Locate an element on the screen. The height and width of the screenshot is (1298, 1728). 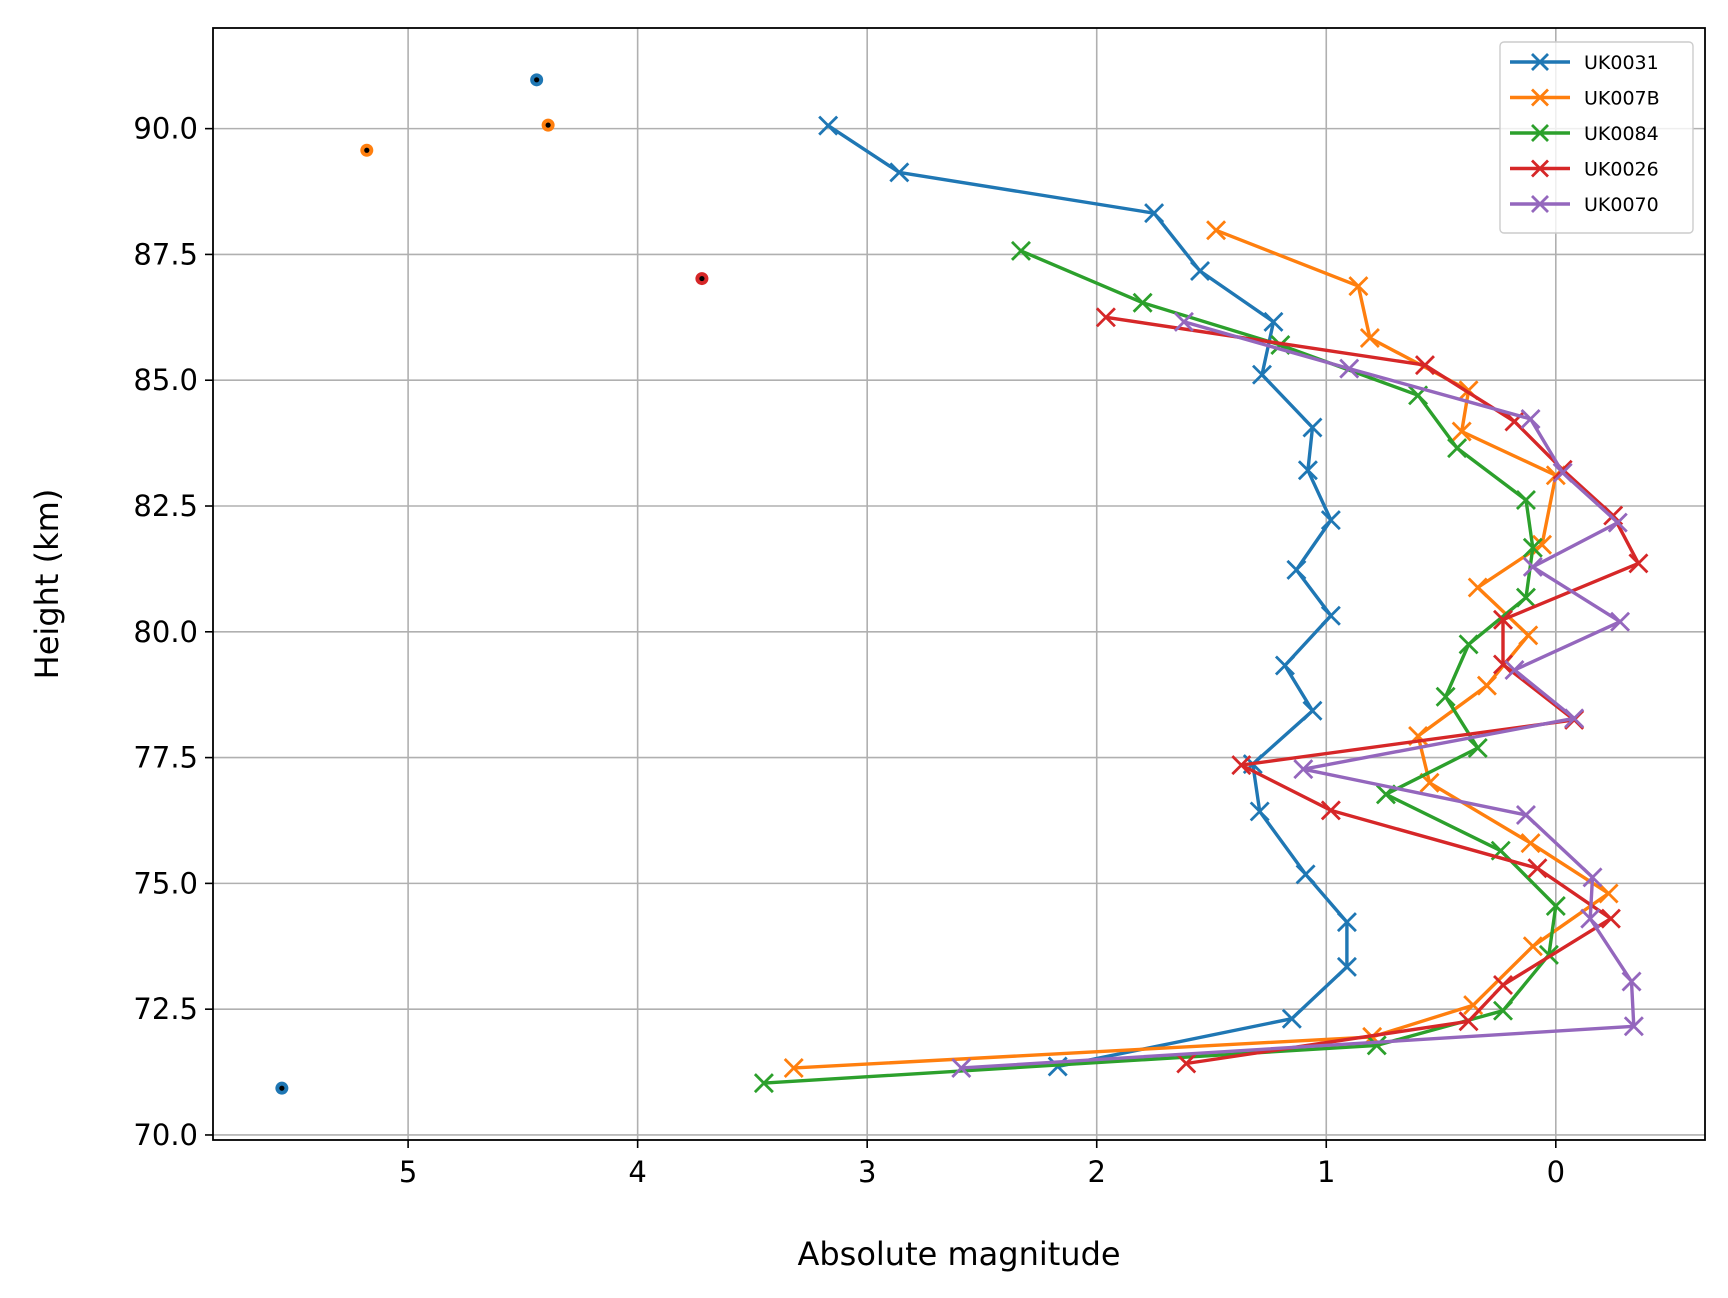
y-tick-label: 85.0 is located at coordinates (165, 380).